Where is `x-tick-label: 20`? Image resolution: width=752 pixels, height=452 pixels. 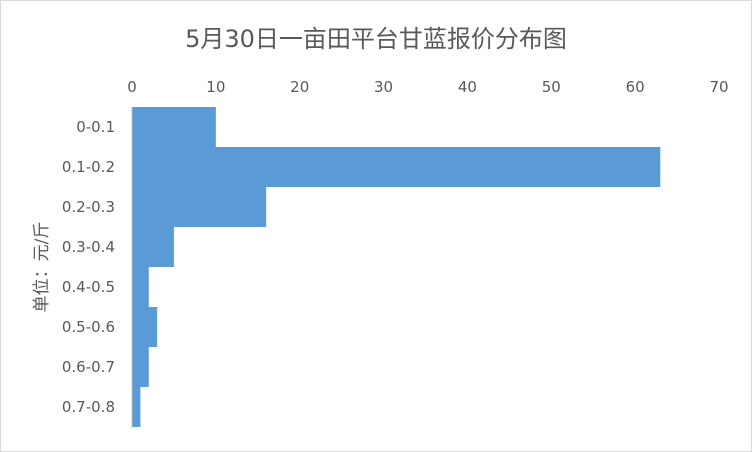
x-tick-label: 20 is located at coordinates (299, 87).